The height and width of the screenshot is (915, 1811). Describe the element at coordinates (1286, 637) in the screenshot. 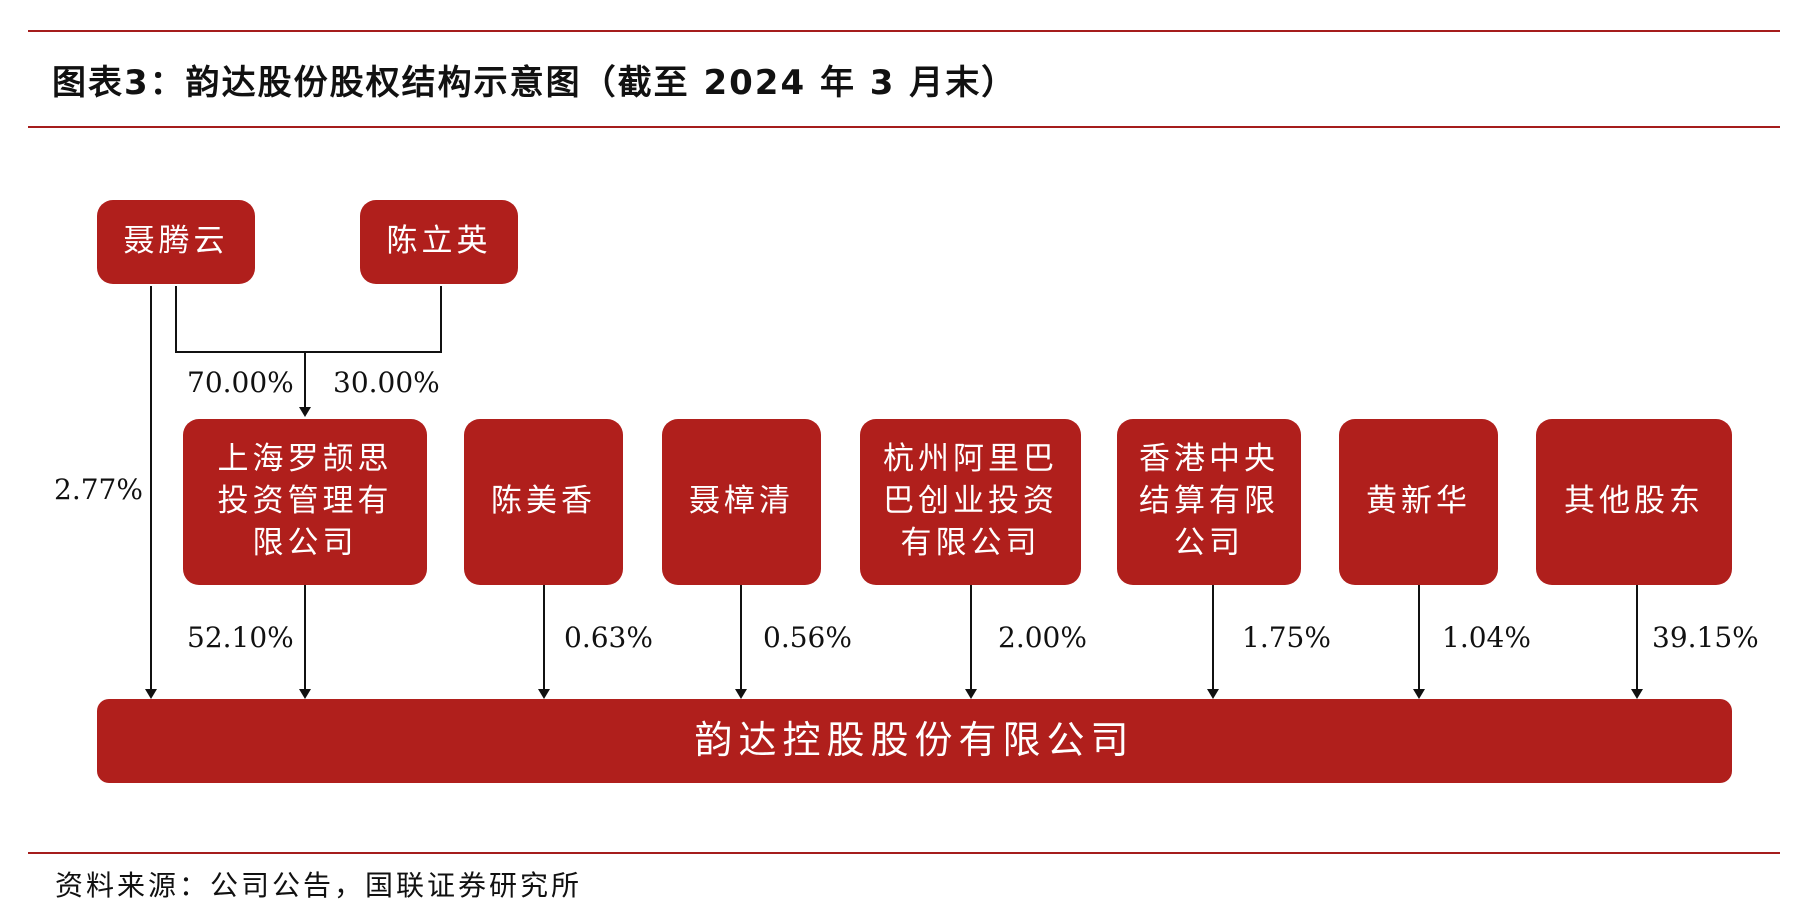

I see `pct-hkscc: 1.75%` at that location.